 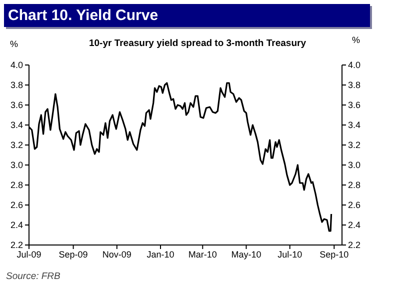 I want to click on y2-tick-label: 3.6, so click(x=354, y=105).